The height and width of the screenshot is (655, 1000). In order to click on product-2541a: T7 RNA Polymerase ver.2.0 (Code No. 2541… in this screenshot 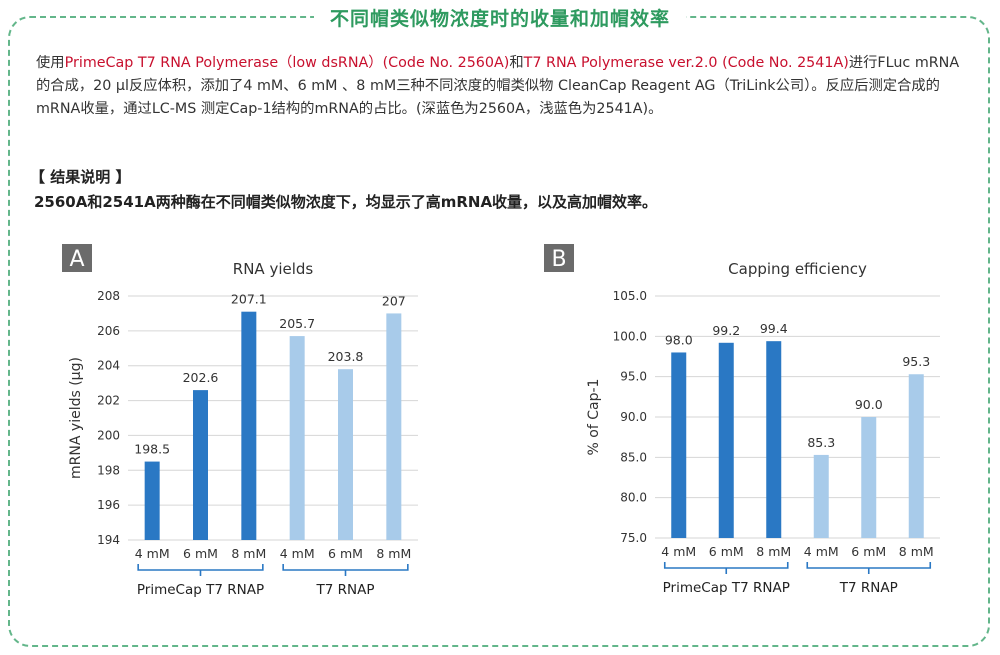, I will do `click(686, 63)`.